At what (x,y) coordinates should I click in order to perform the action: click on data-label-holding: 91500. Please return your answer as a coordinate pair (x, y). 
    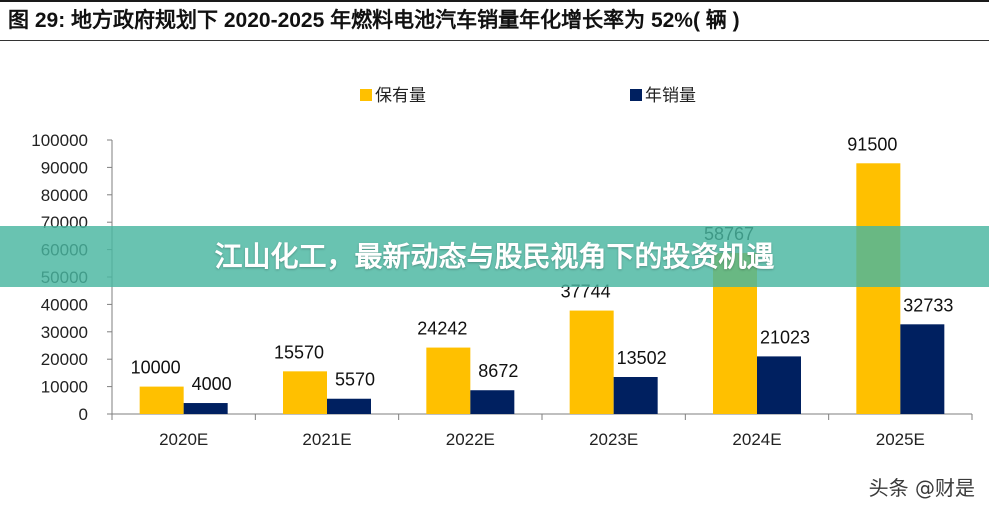
    Looking at the image, I should click on (872, 144).